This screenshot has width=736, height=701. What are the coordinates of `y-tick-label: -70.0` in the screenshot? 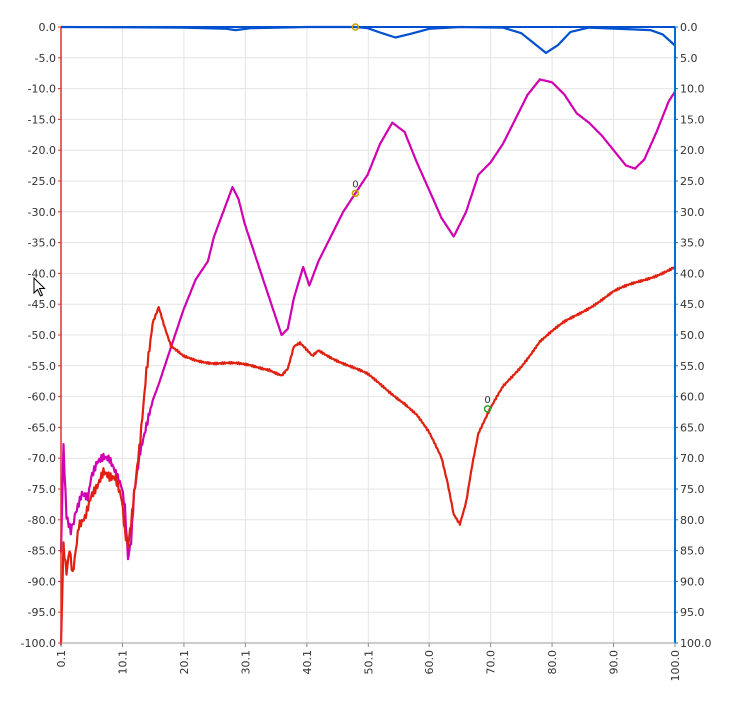 It's located at (42, 458).